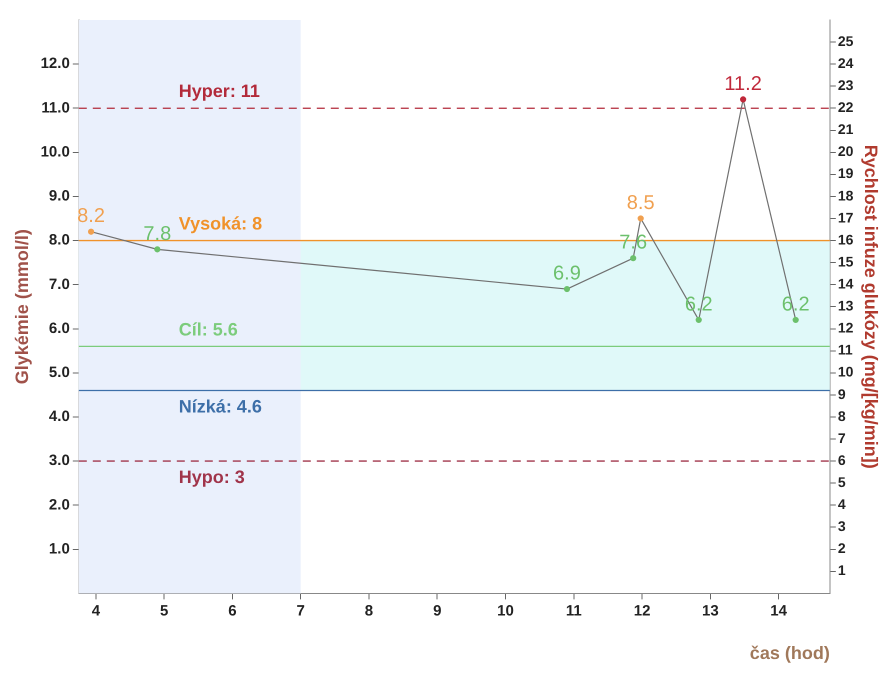  I want to click on x-tick-label: 5, so click(164, 611).